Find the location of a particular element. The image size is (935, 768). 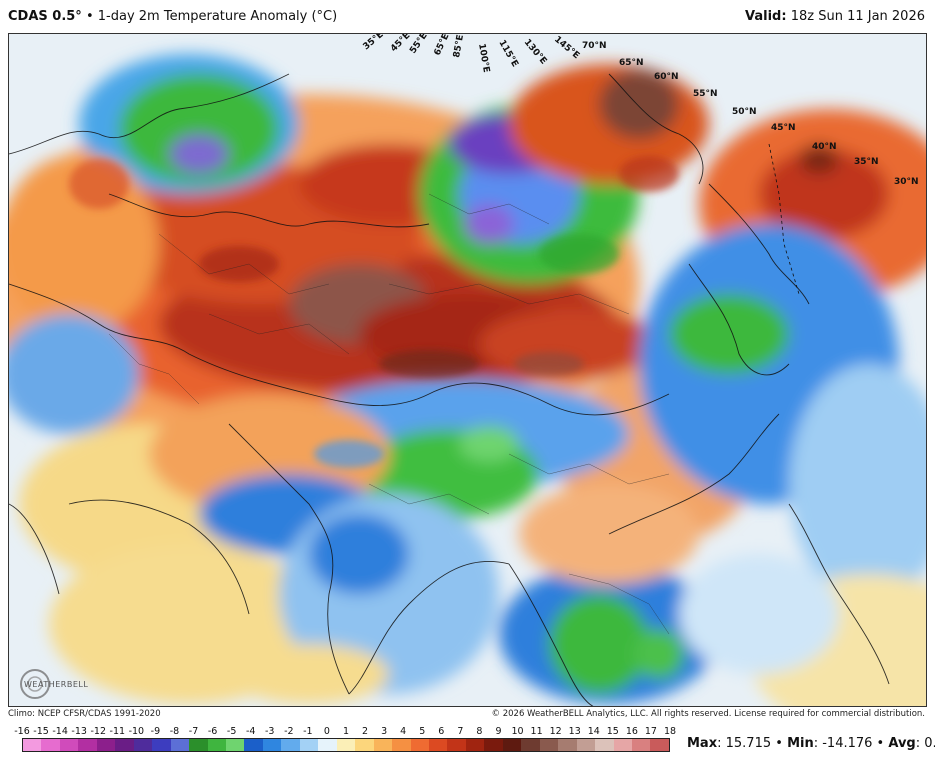

logo-text: WEATHERBELL is located at coordinates (56, 684).